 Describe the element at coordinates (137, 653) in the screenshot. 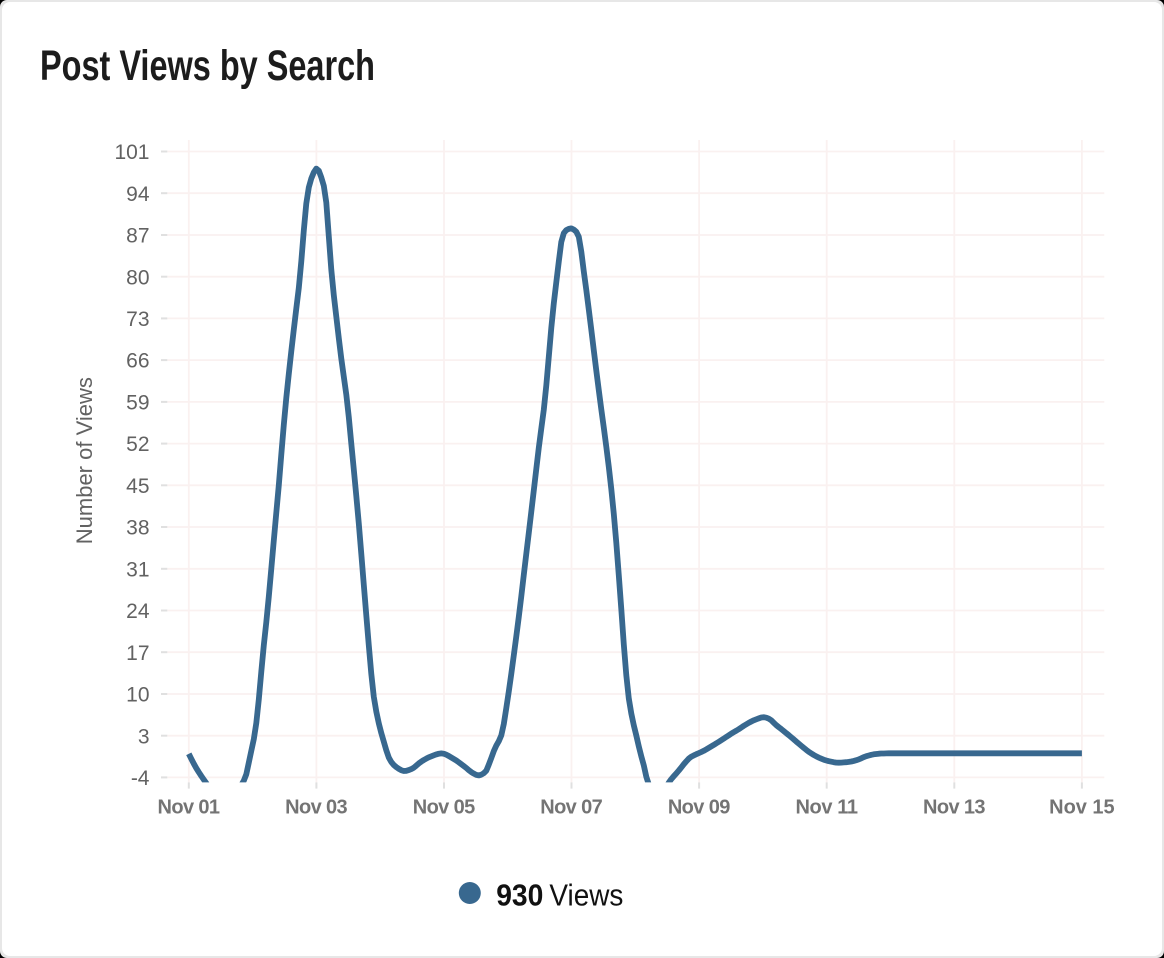

I see `svg-text: 17` at that location.